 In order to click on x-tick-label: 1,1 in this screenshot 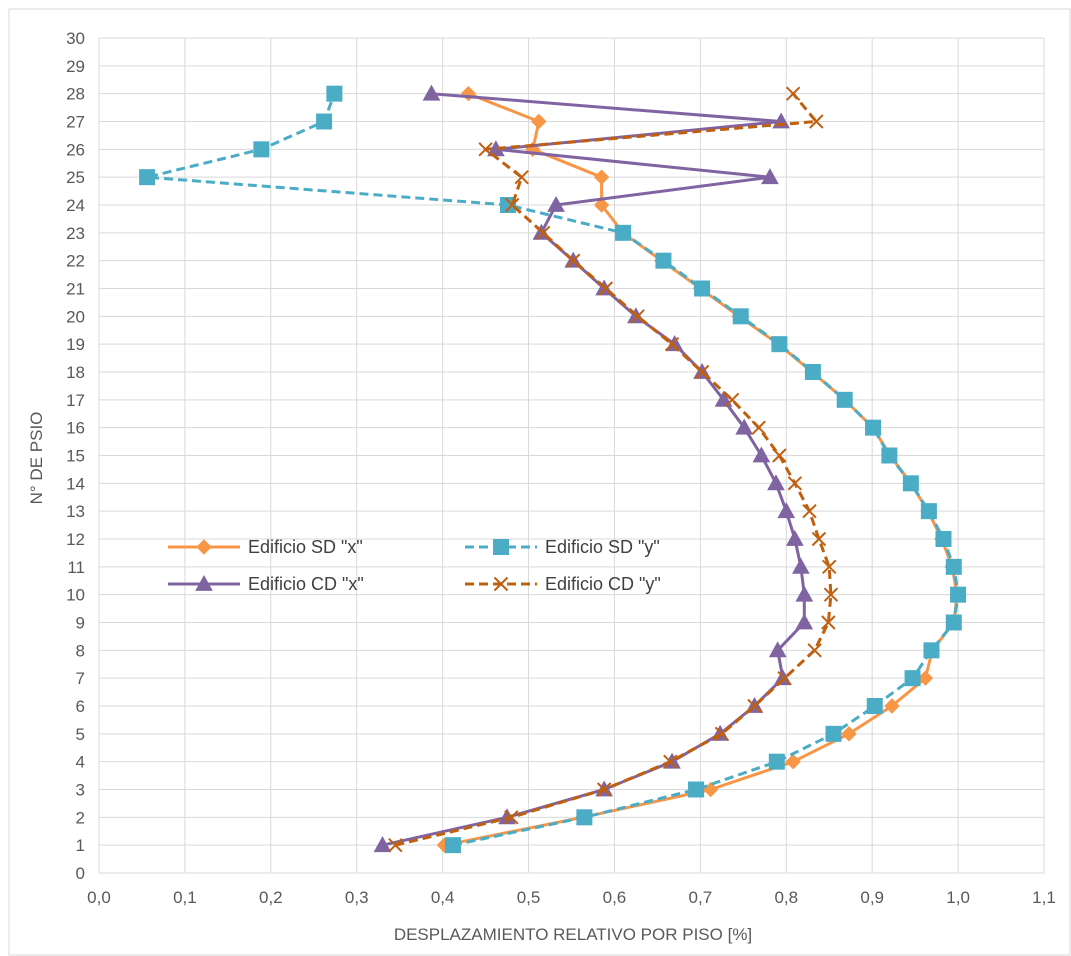, I will do `click(1044, 897)`.